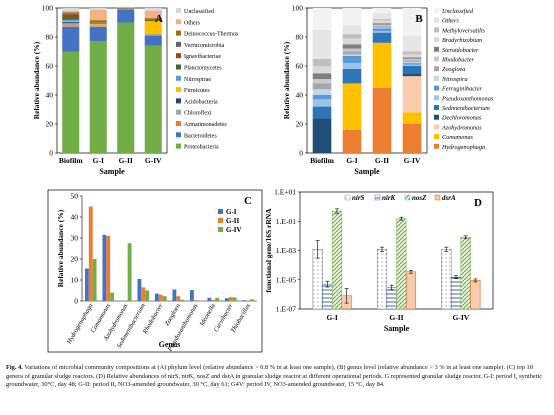 The width and height of the screenshot is (554, 415). I want to click on bar-g-ii-thiobacillus, so click(248, 300).